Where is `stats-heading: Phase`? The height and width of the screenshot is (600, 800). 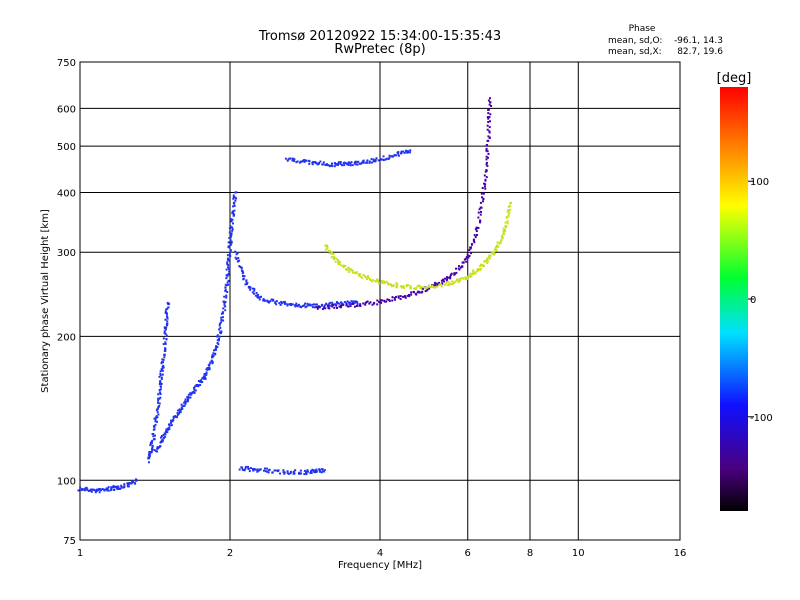 stats-heading: Phase is located at coordinates (642, 29).